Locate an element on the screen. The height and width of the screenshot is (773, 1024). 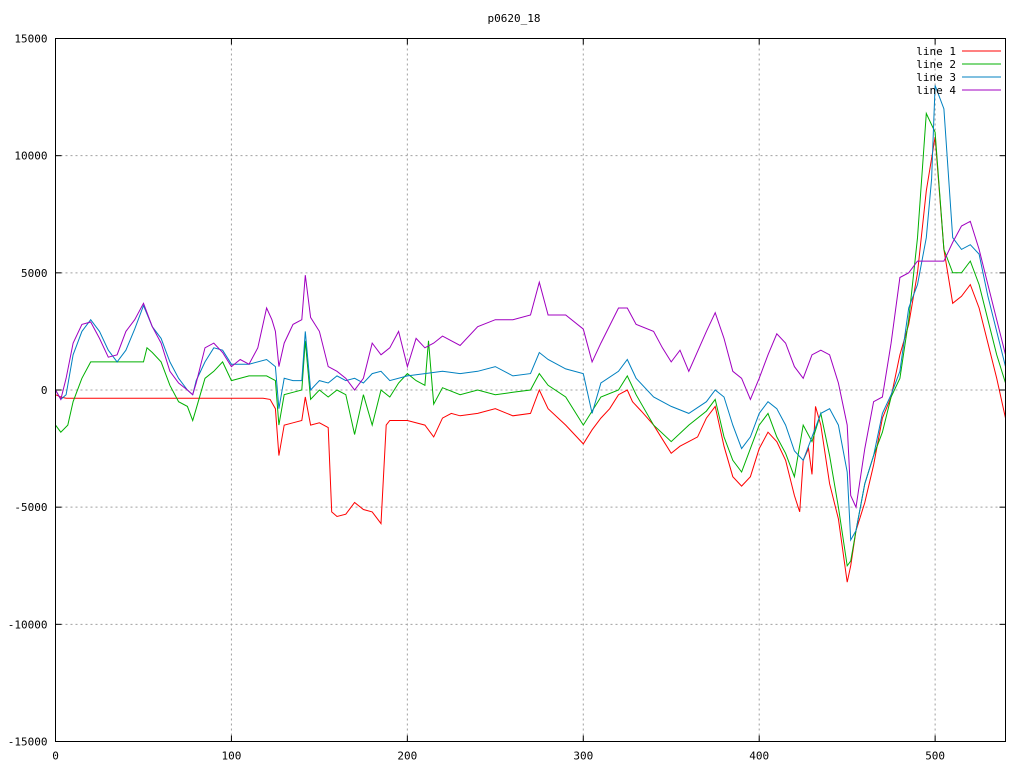
x-tick-label: 400 is located at coordinates (759, 756).